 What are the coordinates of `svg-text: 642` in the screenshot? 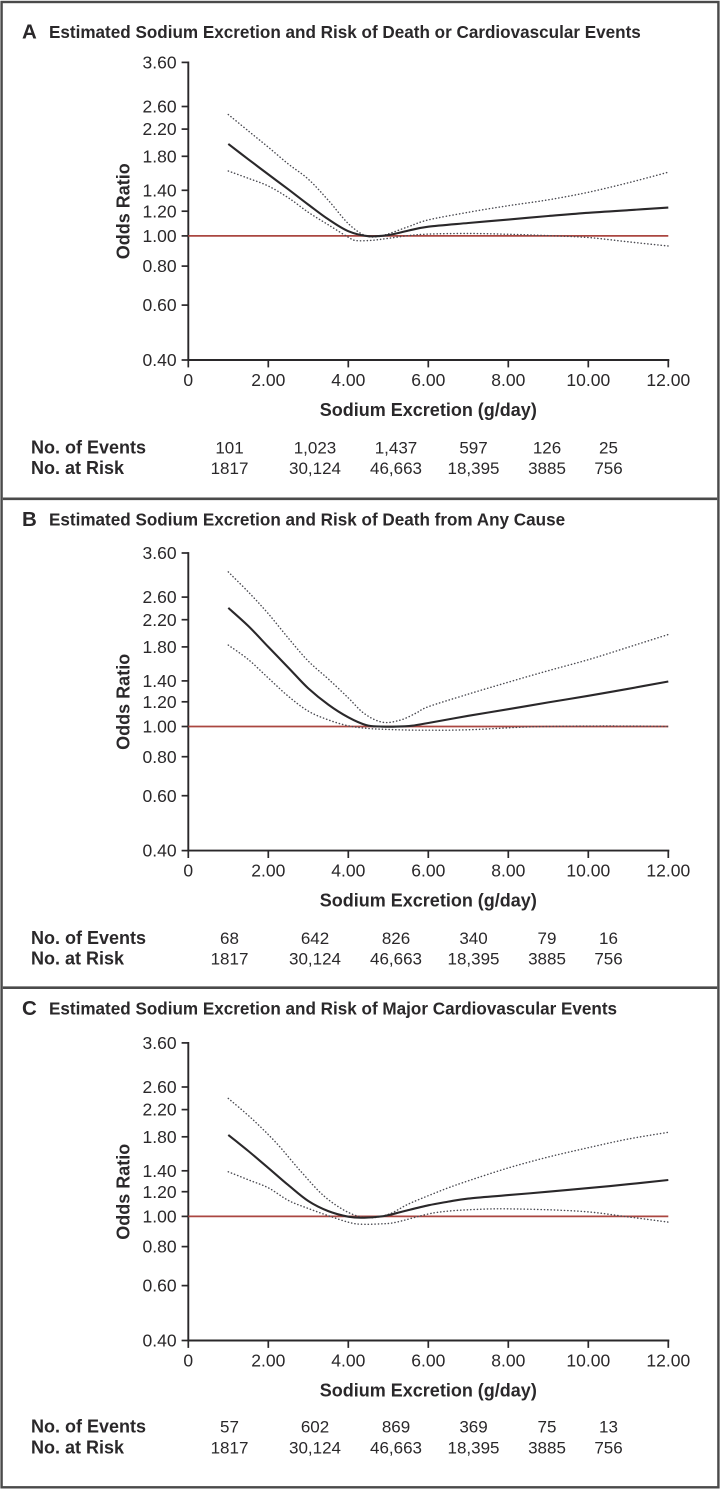 It's located at (315, 938).